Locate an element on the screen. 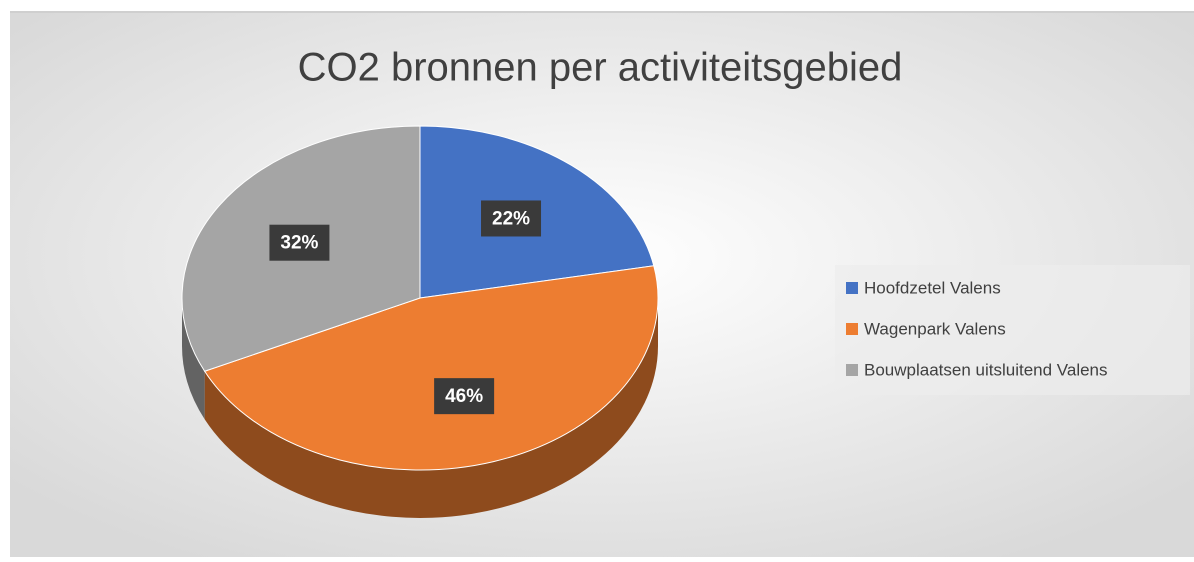 The image size is (1194, 562). data-label: 46% is located at coordinates (464, 396).